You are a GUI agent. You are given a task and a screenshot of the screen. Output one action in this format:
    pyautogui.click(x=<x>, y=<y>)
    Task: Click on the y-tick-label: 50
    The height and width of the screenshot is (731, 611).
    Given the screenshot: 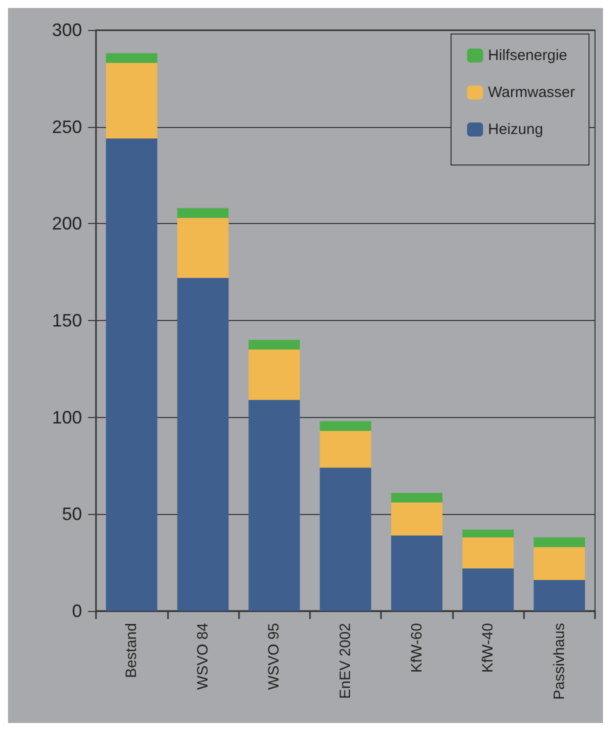 What is the action you would take?
    pyautogui.click(x=72, y=514)
    